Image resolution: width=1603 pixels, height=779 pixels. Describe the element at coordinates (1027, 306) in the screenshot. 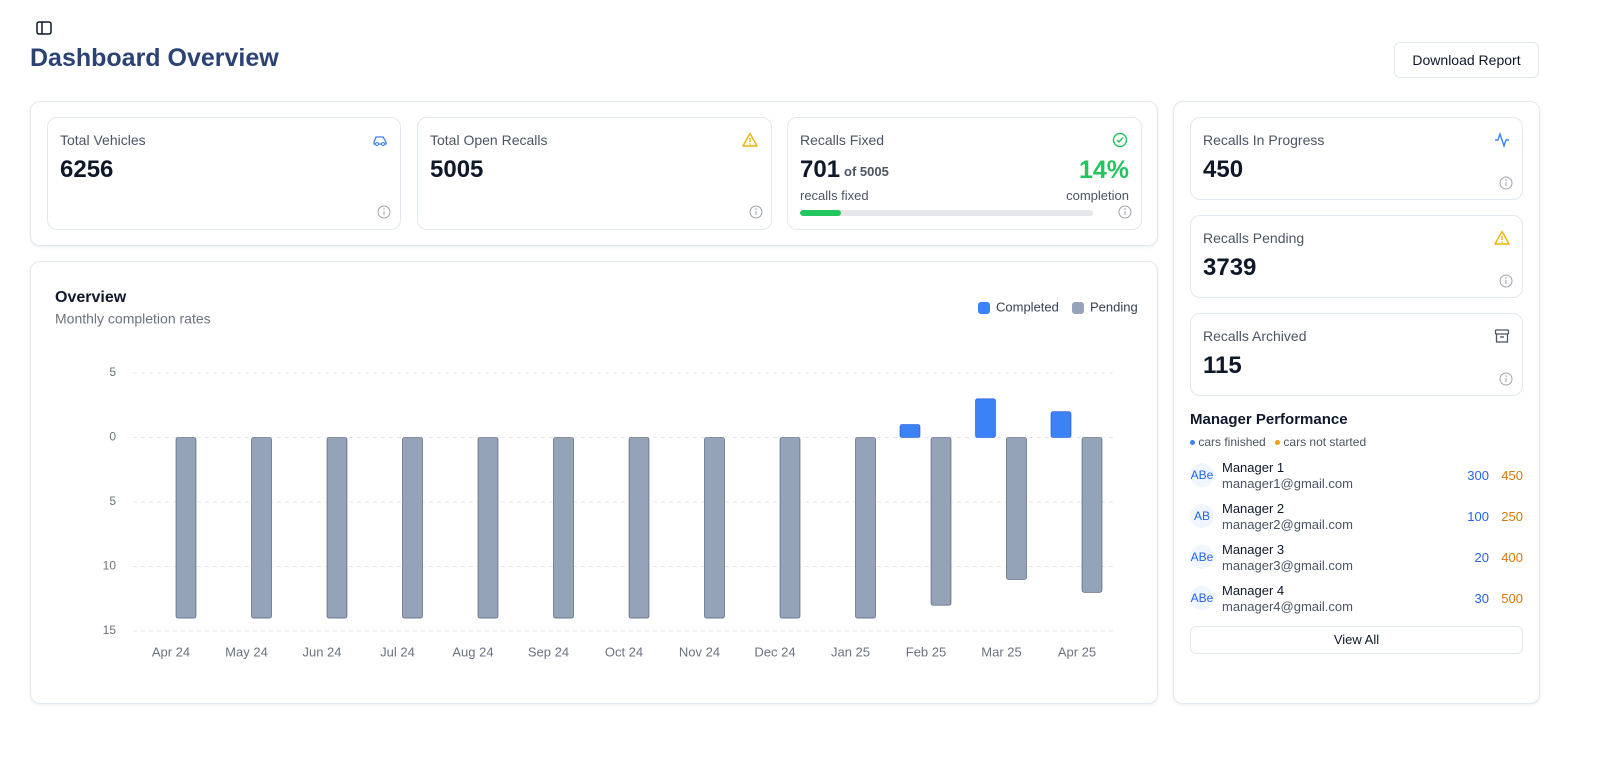

I see `legend-label: Completed` at that location.